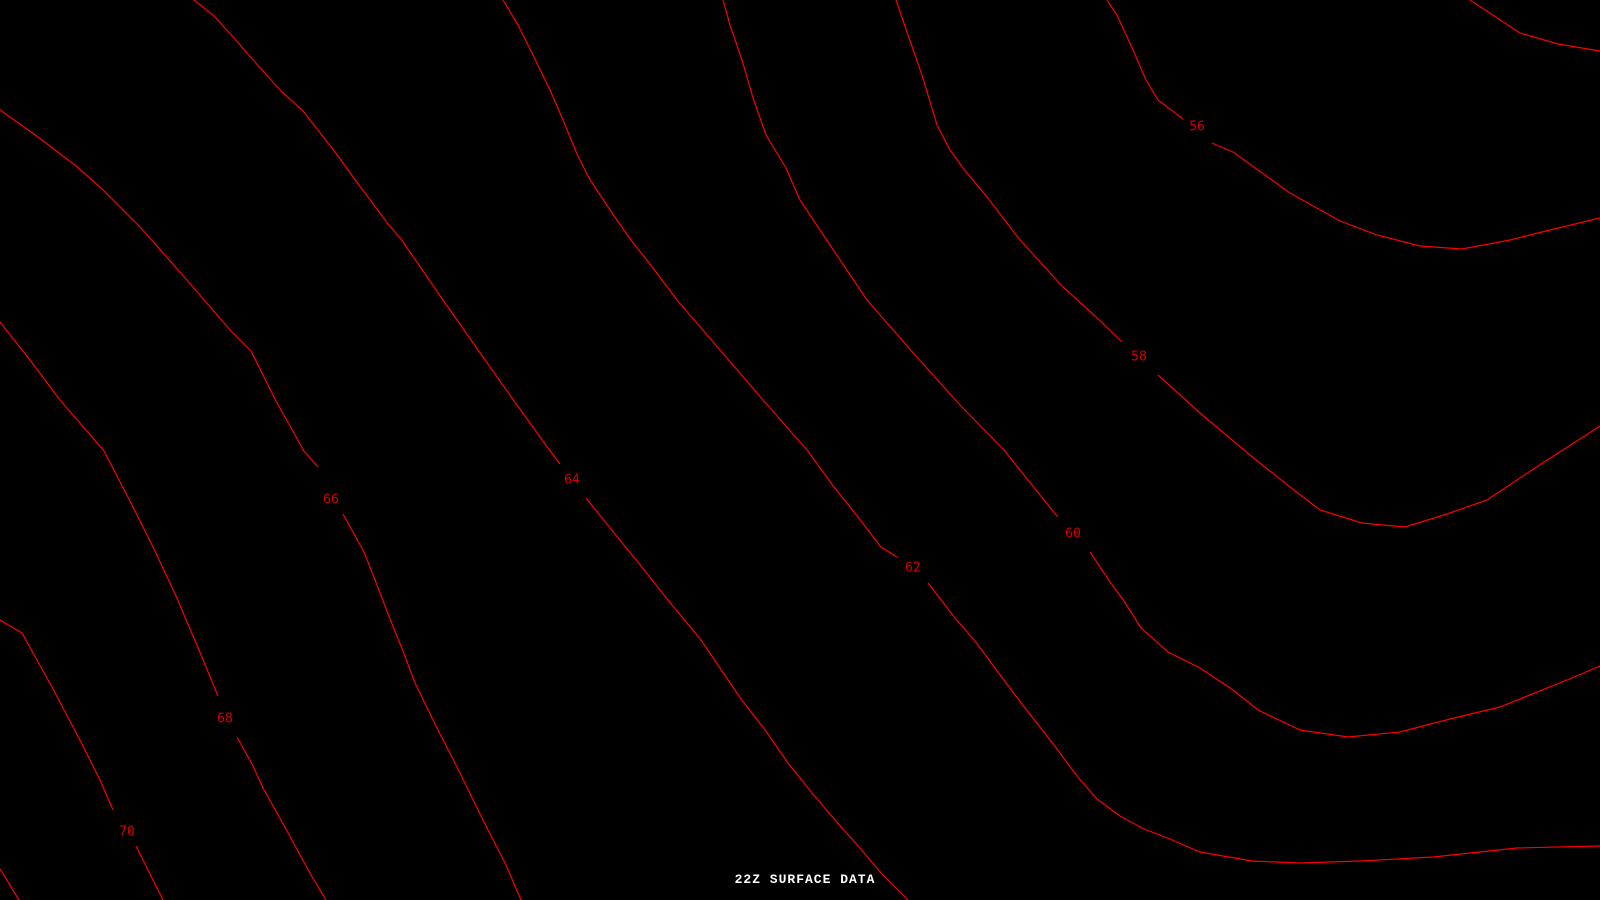 Image resolution: width=1600 pixels, height=900 pixels. What do you see at coordinates (1534, 26) in the screenshot?
I see `contour-a-line` at bounding box center [1534, 26].